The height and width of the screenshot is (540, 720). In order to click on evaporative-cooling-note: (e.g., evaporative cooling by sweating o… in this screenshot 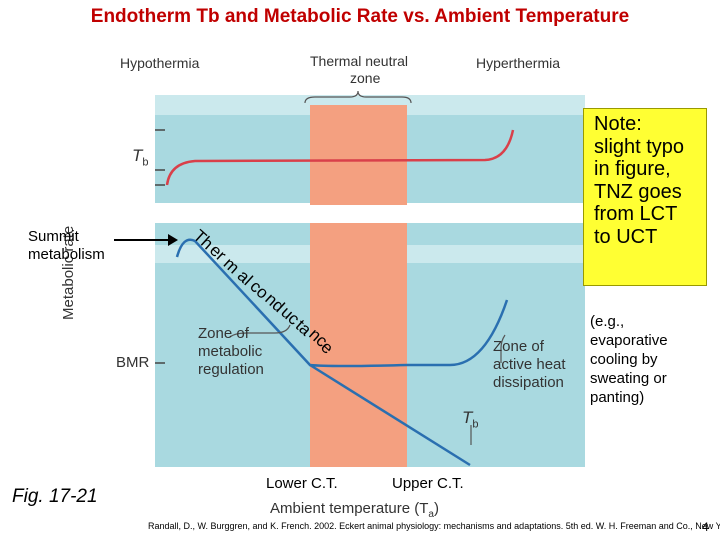, I will do `click(629, 359)`.